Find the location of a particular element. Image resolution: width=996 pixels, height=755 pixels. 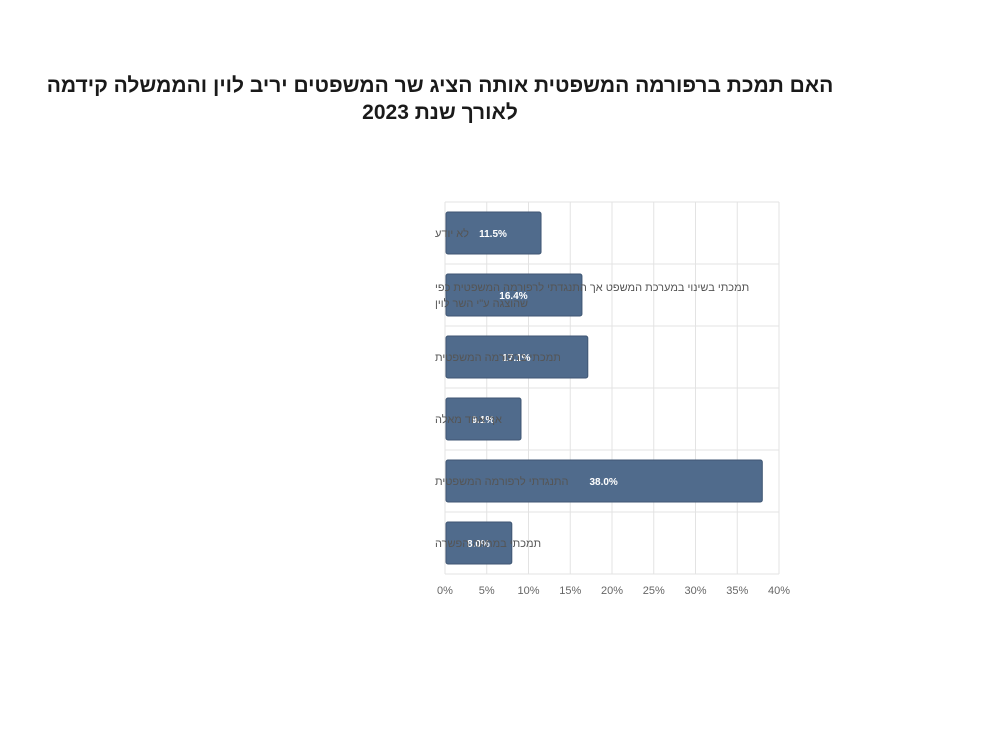

bar-data-label: 8.0% is located at coordinates (478, 544).